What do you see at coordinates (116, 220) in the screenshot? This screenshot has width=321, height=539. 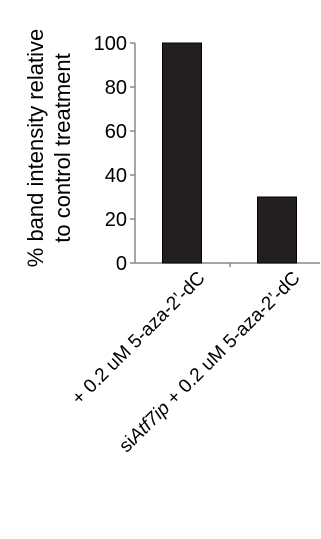 I see `y-tick-label-20: 20` at bounding box center [116, 220].